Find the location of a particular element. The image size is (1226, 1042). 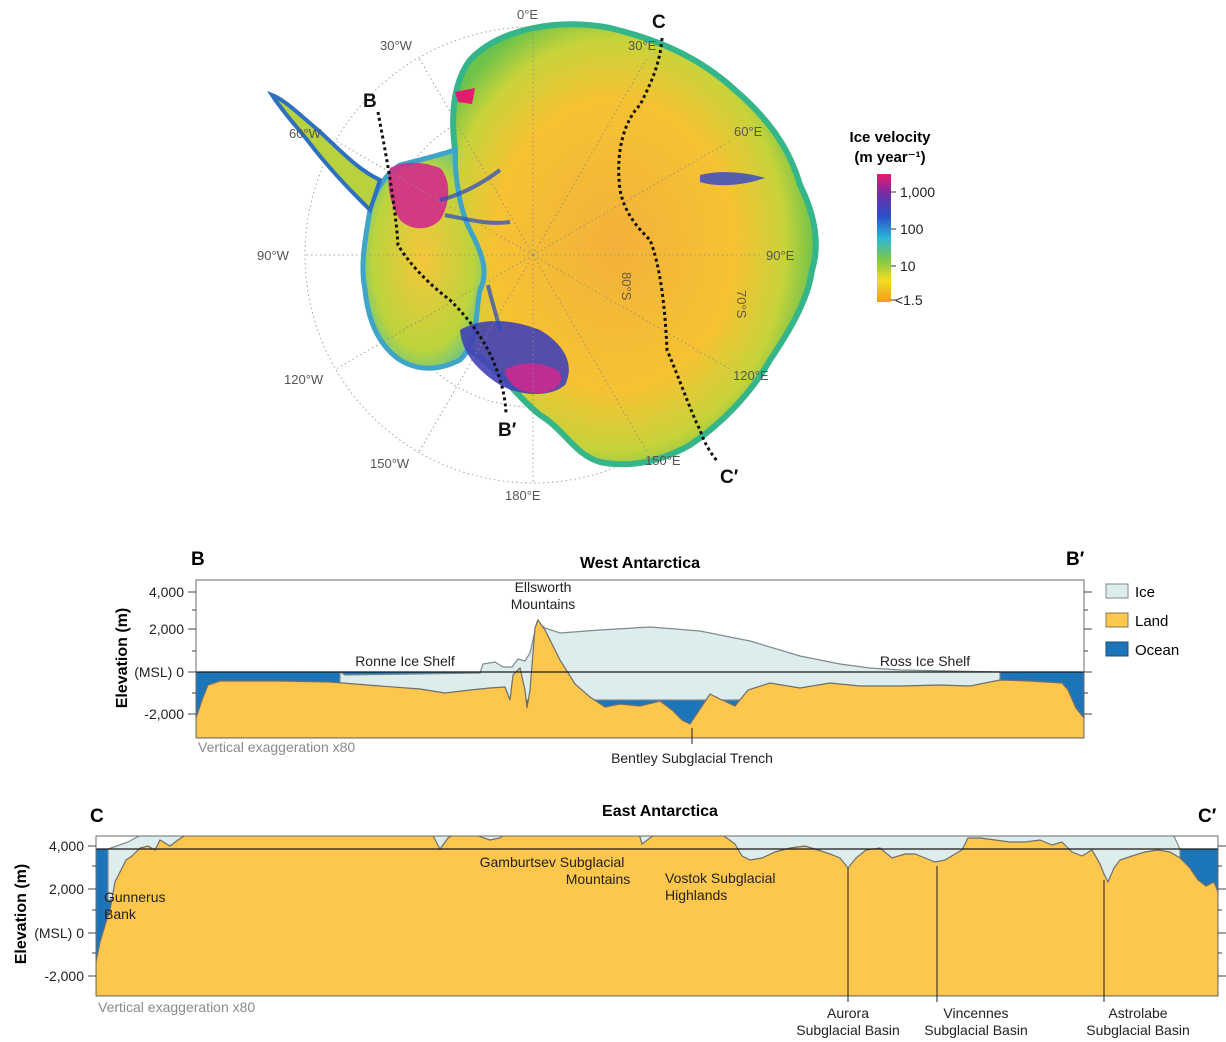

colorbar-tick-10: 10 is located at coordinates (908, 266).